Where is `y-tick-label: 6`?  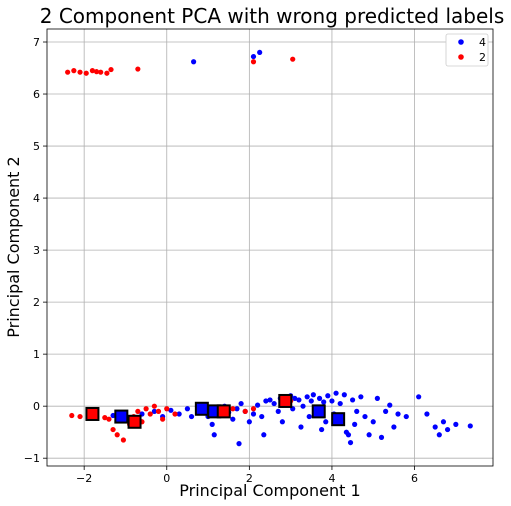 y-tick-label: 6 is located at coordinates (36, 94).